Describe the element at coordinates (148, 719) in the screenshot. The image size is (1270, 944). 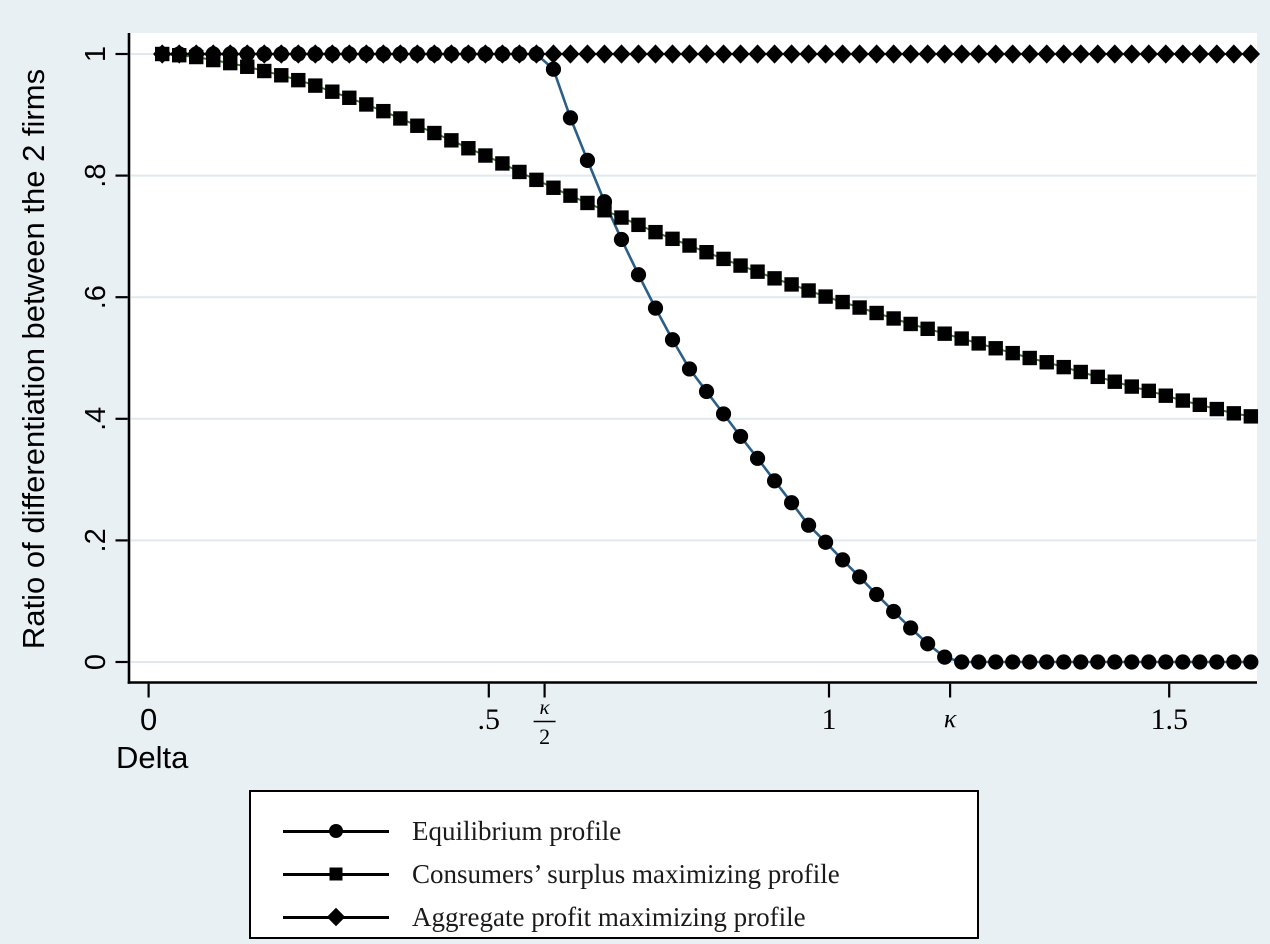
I see `x-tick-label: 0` at that location.